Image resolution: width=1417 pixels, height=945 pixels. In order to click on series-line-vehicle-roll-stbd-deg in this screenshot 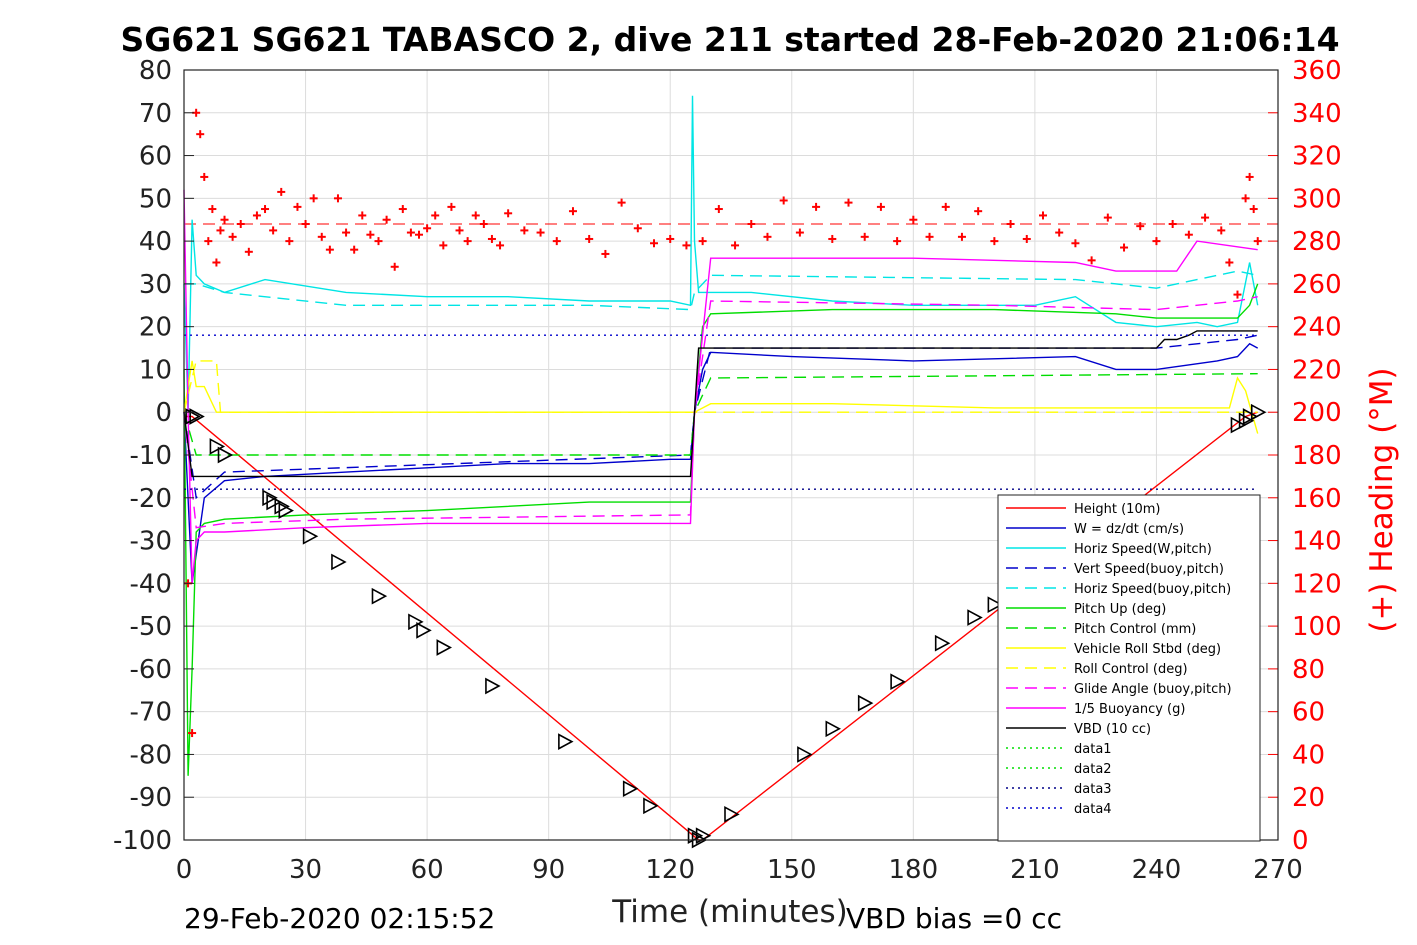, I will do `click(721, 397)`.